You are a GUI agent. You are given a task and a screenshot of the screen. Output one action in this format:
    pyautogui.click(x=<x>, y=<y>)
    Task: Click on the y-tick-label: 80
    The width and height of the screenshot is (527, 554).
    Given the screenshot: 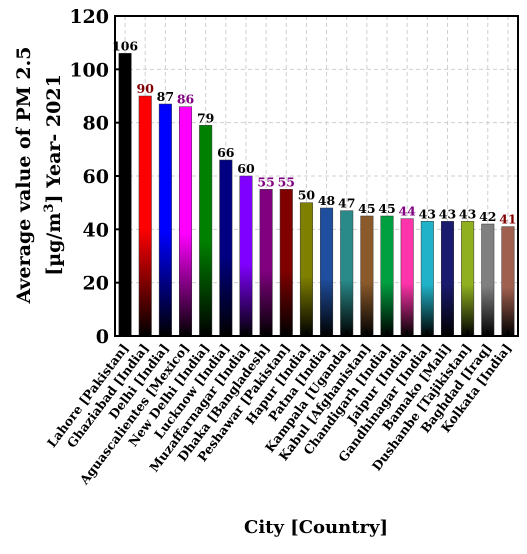 What is the action you would take?
    pyautogui.click(x=96, y=124)
    